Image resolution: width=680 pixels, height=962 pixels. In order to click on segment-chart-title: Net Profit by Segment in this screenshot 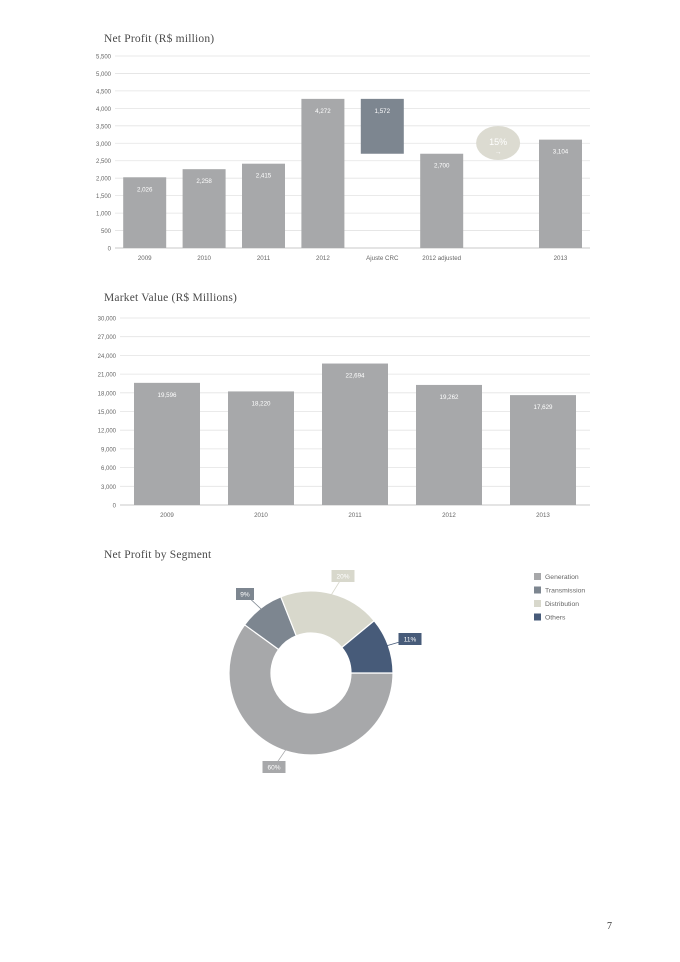, I will do `click(158, 555)`.